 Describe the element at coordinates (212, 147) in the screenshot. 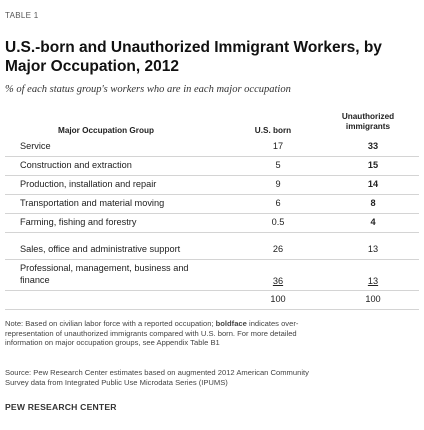

I see `table-row: Service 17 33` at that location.